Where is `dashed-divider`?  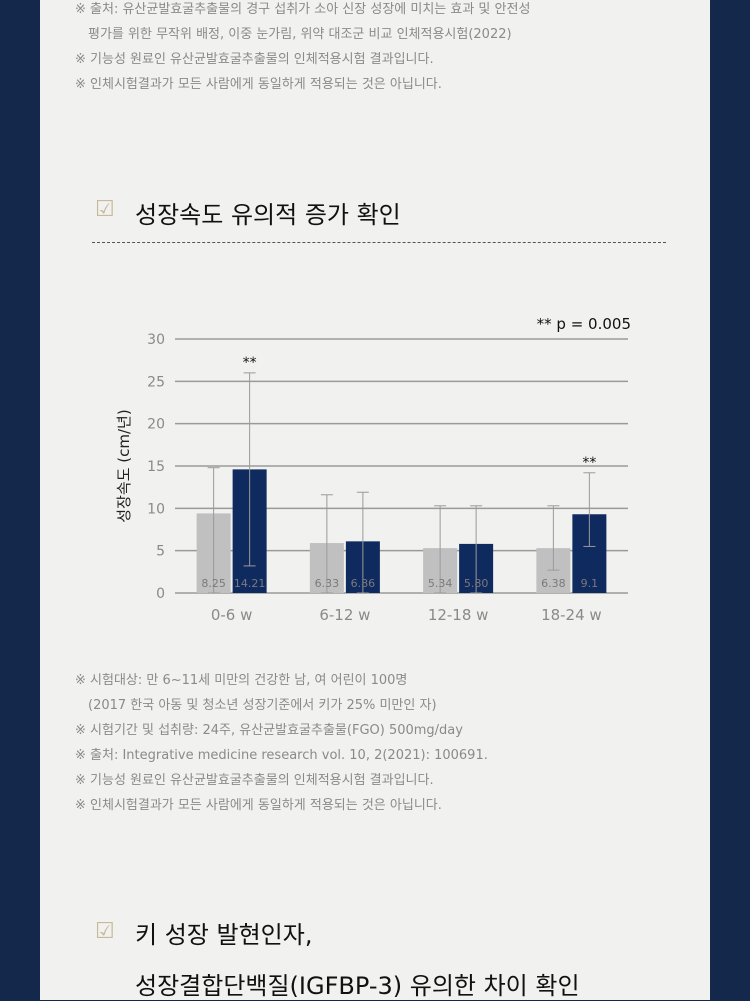
dashed-divider is located at coordinates (379, 242).